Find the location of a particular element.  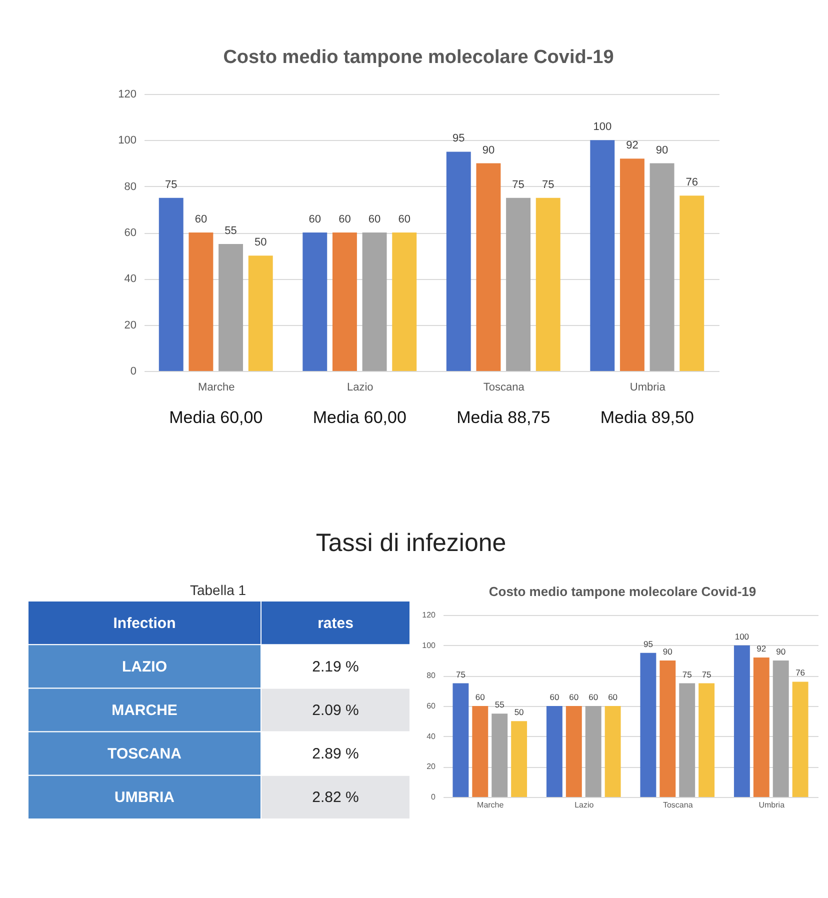

text: TOSCANA is located at coordinates (145, 754).